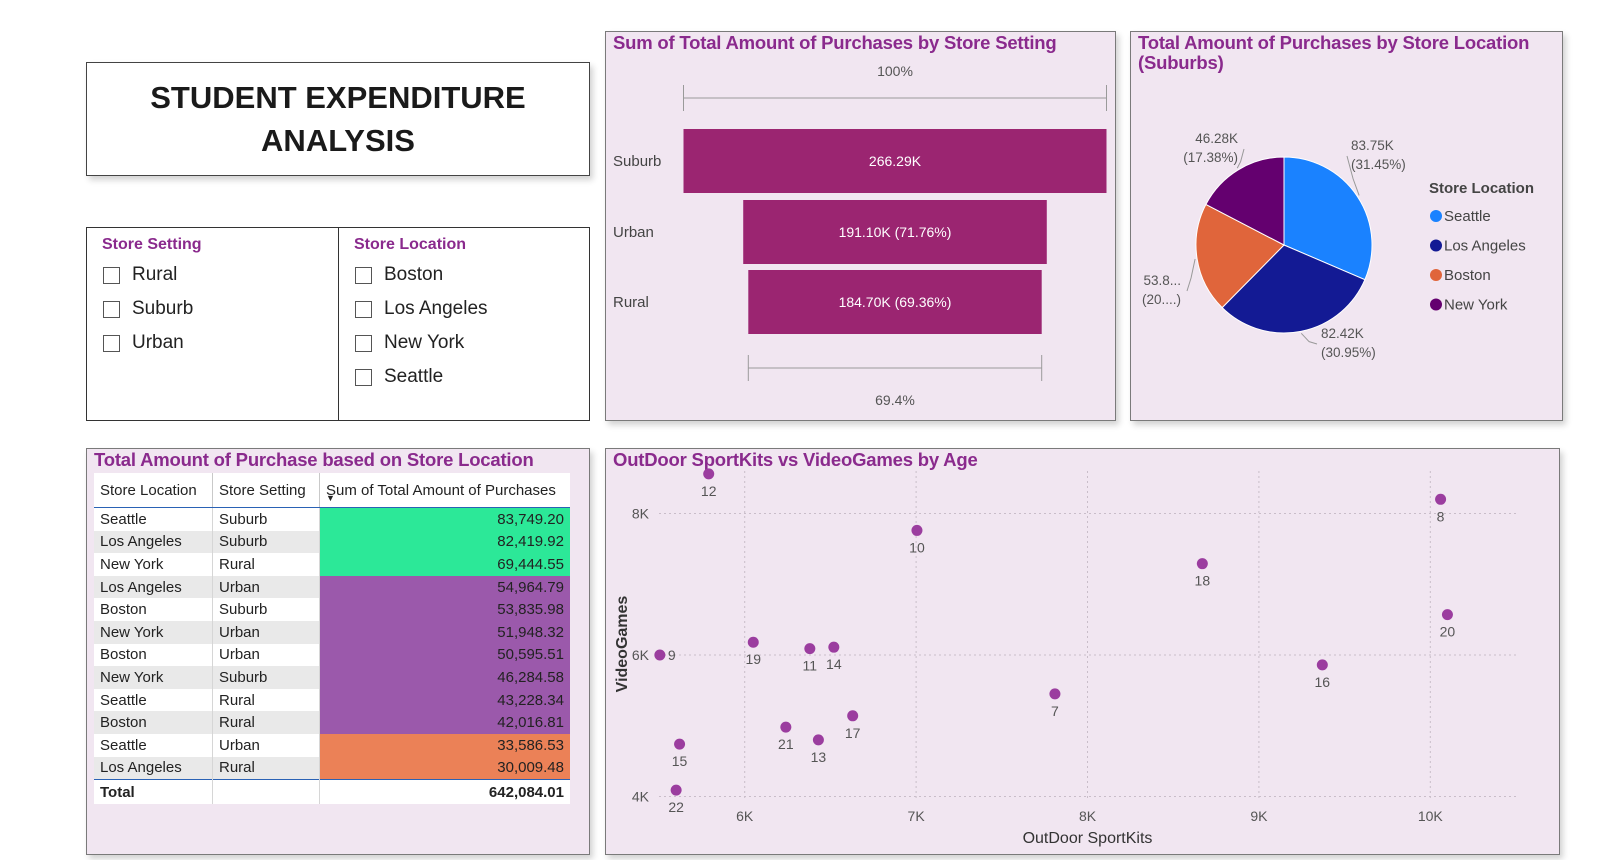 This screenshot has height=860, width=1622. What do you see at coordinates (332, 722) in the screenshot?
I see `table-row: Boston Rural 42,016.81` at bounding box center [332, 722].